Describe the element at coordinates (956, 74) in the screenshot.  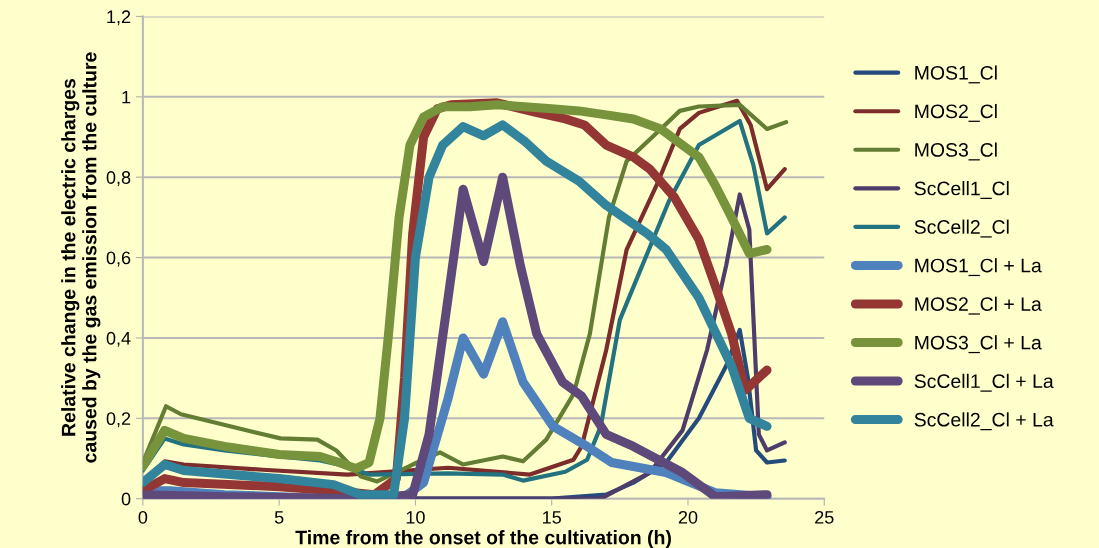
I see `legend-label: MOS1_Cl` at that location.